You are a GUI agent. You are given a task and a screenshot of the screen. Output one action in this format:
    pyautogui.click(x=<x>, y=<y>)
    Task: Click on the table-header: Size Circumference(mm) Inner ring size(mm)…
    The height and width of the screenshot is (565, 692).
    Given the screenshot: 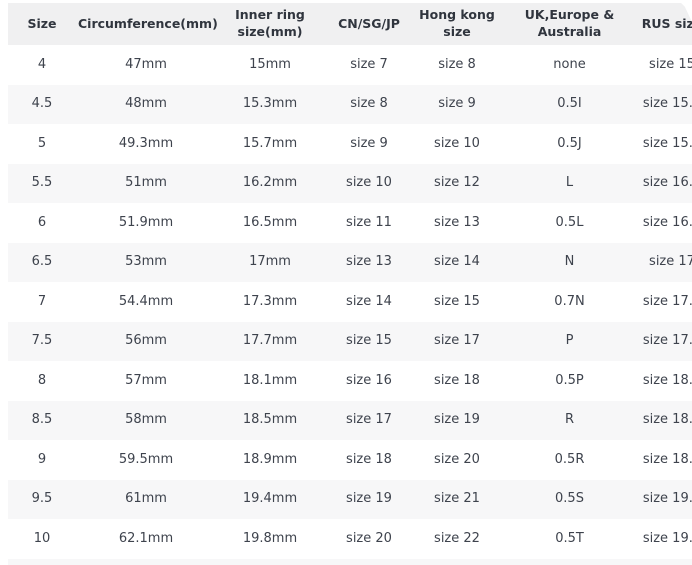 What is the action you would take?
    pyautogui.click(x=350, y=24)
    